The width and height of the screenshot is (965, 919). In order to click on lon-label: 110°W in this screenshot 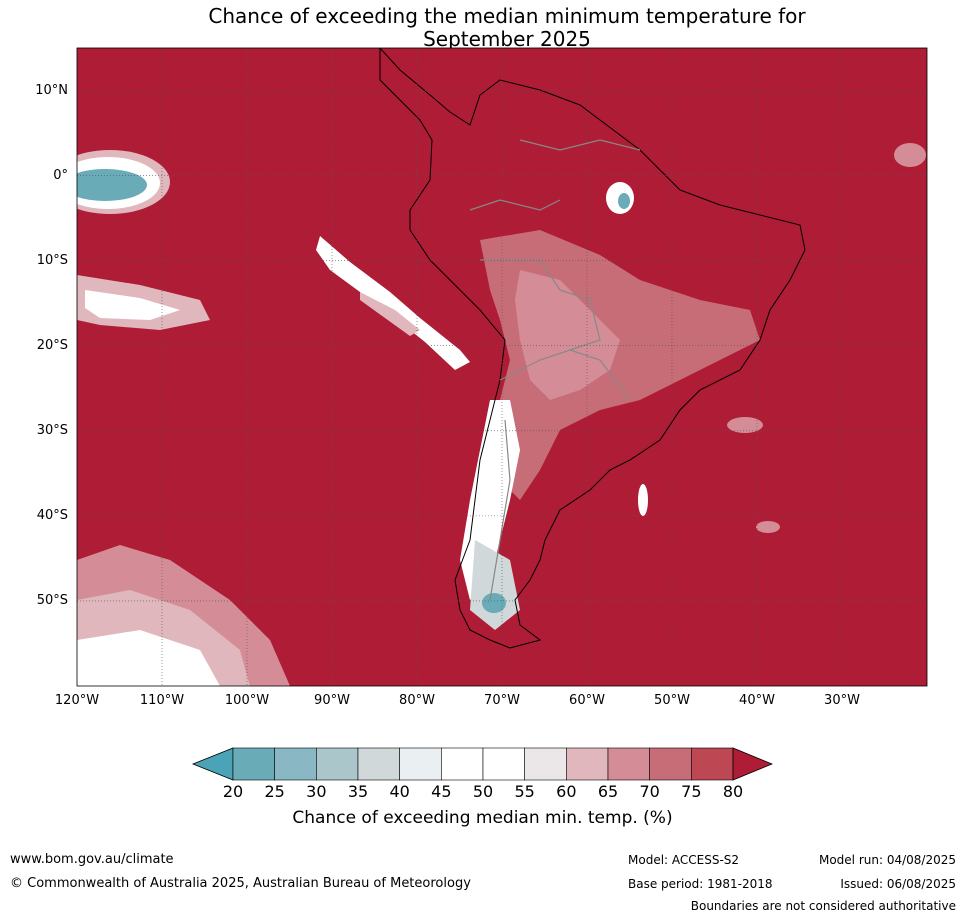, I will do `click(162, 700)`.